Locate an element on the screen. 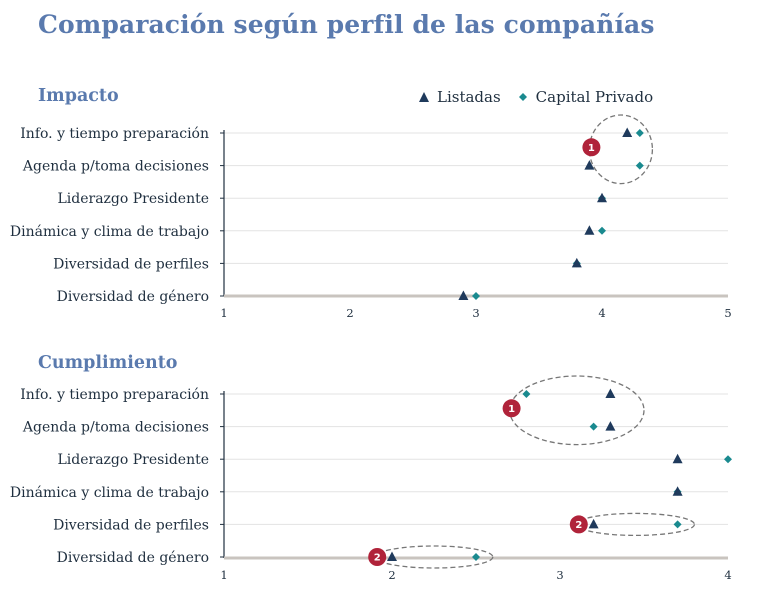  impacto-category-label: Diversidad de perfiles is located at coordinates (131, 264).